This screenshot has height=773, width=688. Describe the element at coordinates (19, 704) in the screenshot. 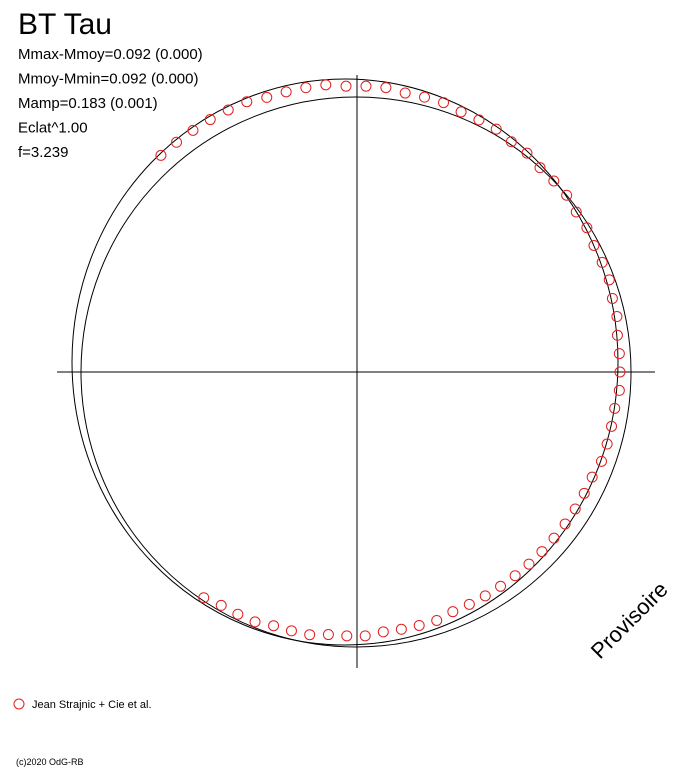

I see `legend-marker` at that location.